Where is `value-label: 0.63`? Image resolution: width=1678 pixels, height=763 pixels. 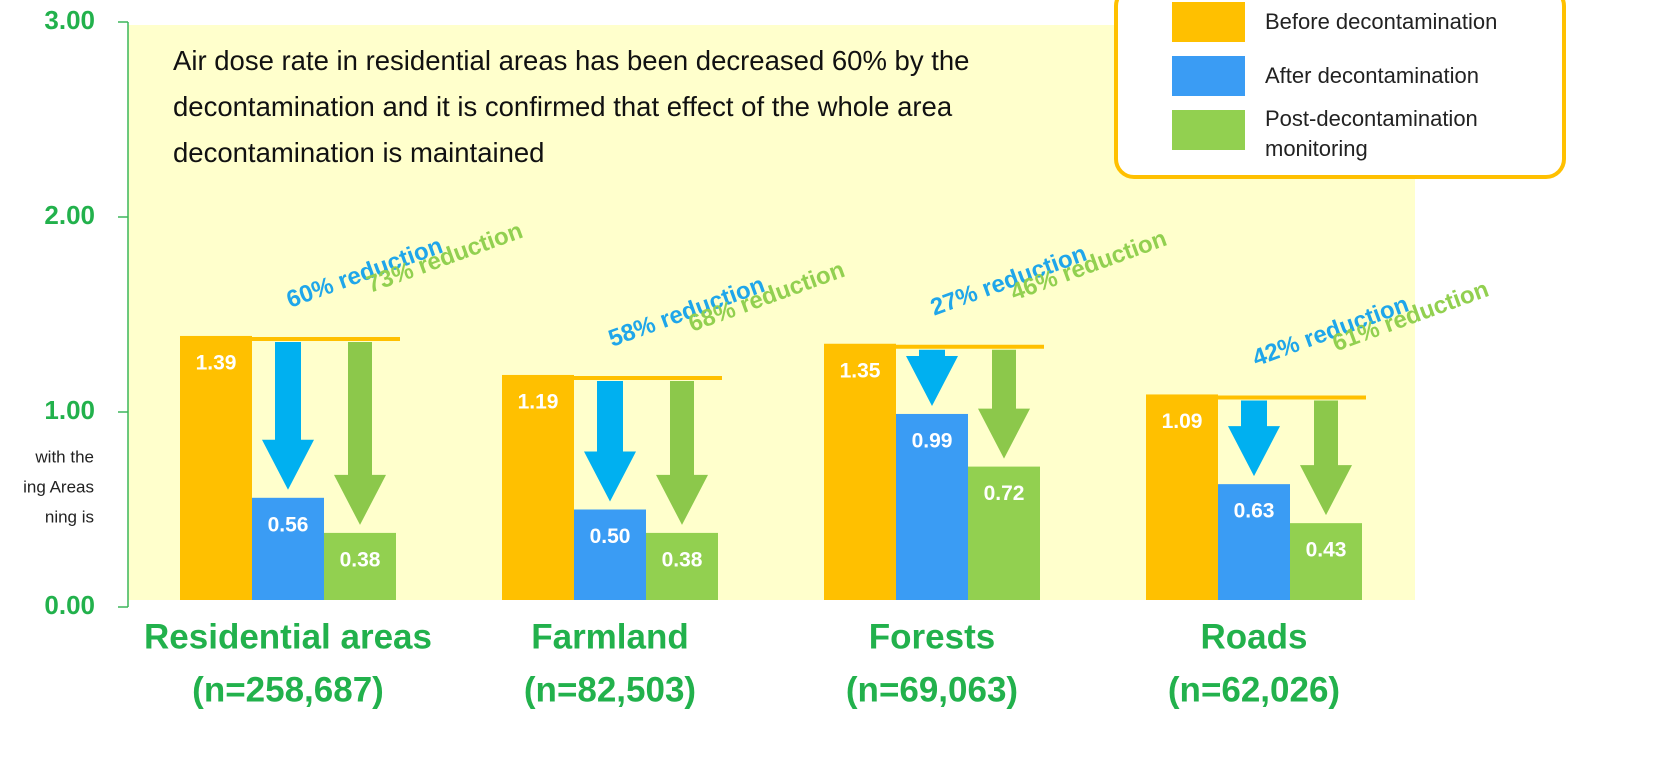 value-label: 0.63 is located at coordinates (1254, 511).